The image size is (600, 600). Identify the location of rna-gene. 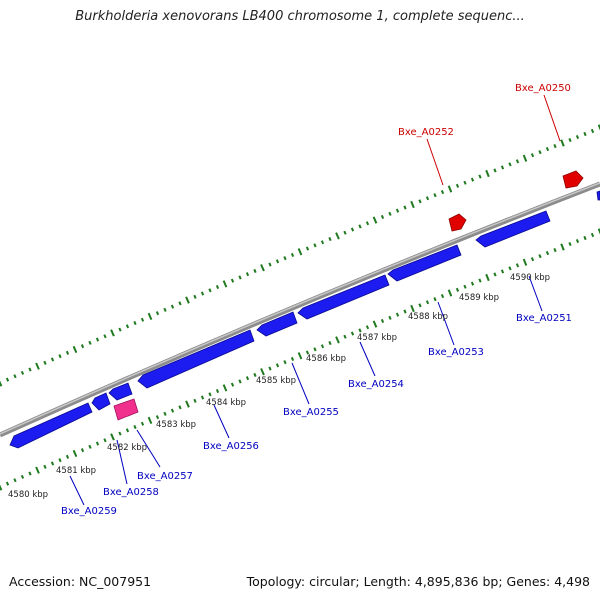
(126, 409).